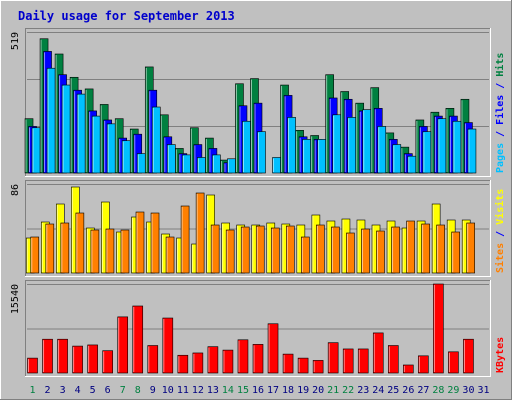 This screenshot has width=512, height=400. What do you see at coordinates (303, 390) in the screenshot?
I see `day-label: 19` at bounding box center [303, 390].